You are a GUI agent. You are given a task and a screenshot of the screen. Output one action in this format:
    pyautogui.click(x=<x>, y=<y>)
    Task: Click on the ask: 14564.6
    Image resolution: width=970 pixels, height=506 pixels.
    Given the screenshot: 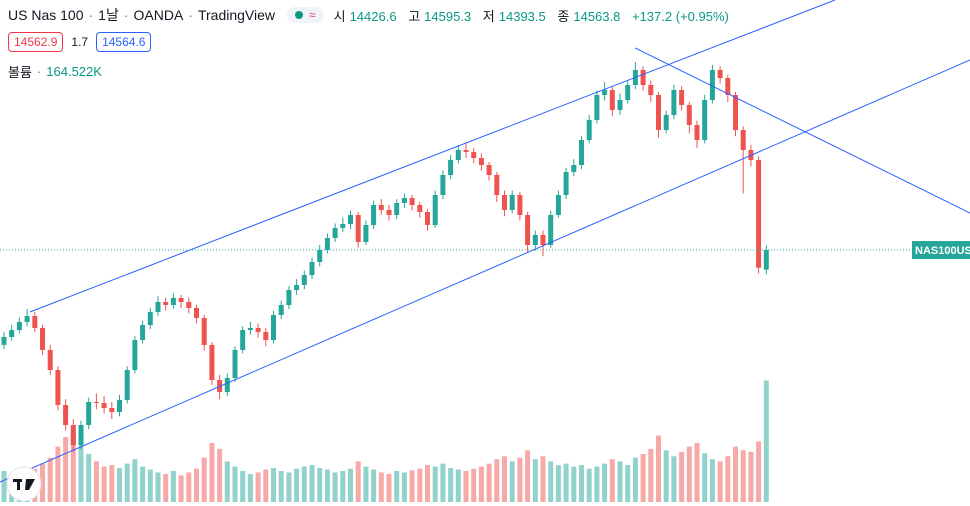 What is the action you would take?
    pyautogui.click(x=124, y=42)
    